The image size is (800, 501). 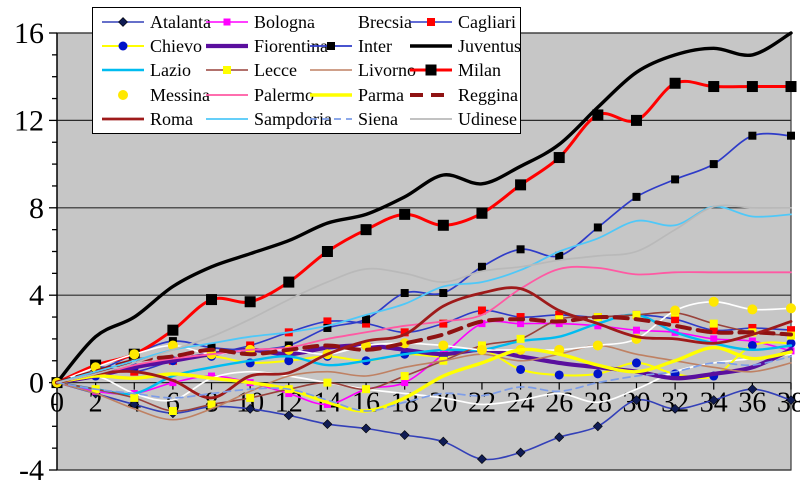 I want to click on legend-swatch-livorno, so click(x=331, y=70).